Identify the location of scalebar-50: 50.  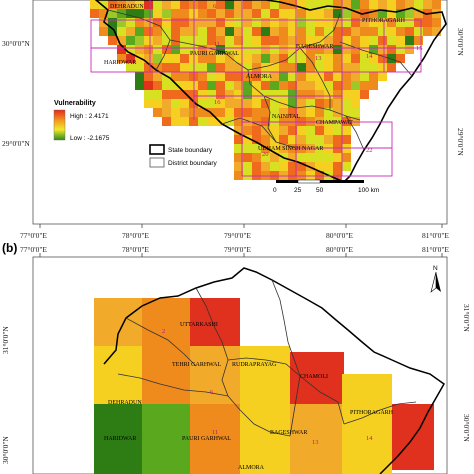
(320, 190).